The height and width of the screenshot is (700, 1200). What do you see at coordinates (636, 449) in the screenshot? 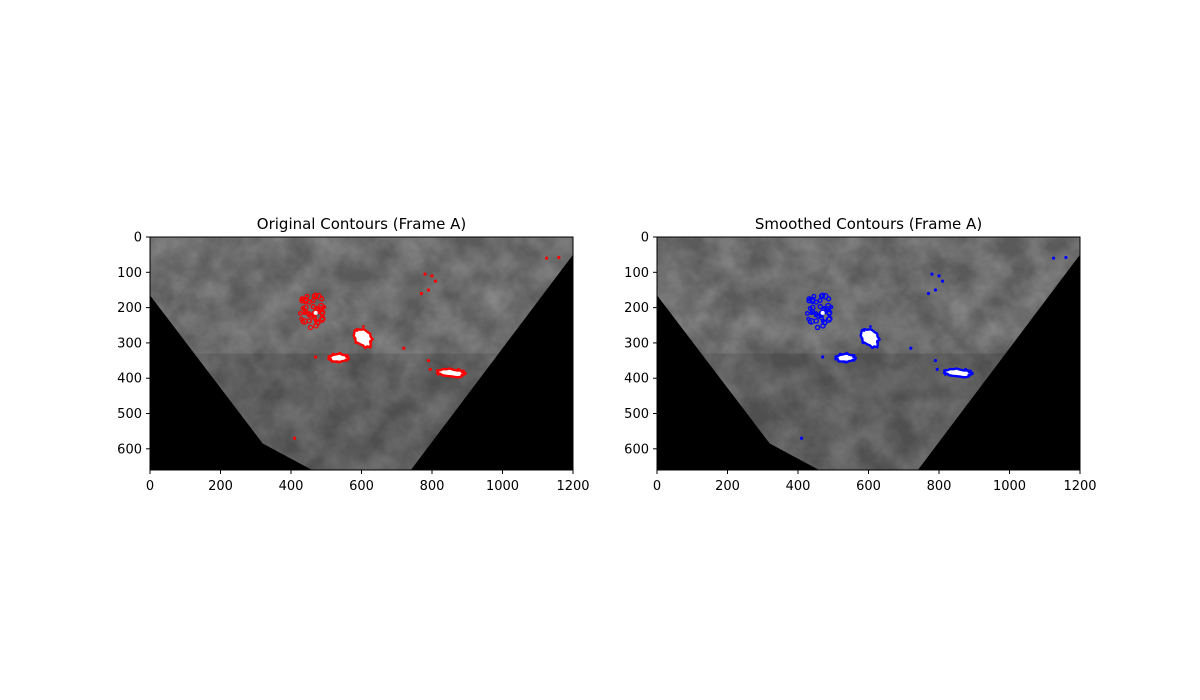
I see `y-tick-label: 600` at bounding box center [636, 449].